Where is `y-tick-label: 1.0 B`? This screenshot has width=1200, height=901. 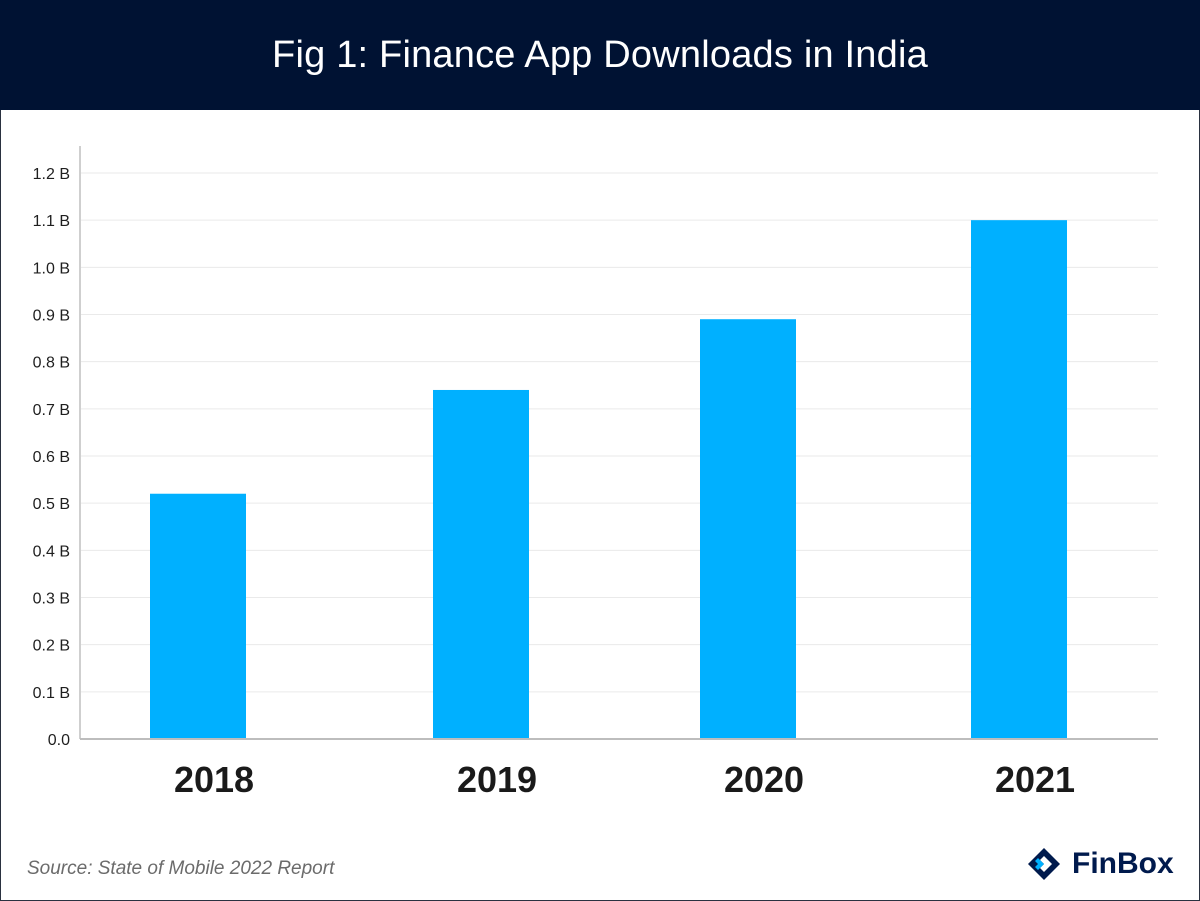
y-tick-label: 1.0 B is located at coordinates (51, 268).